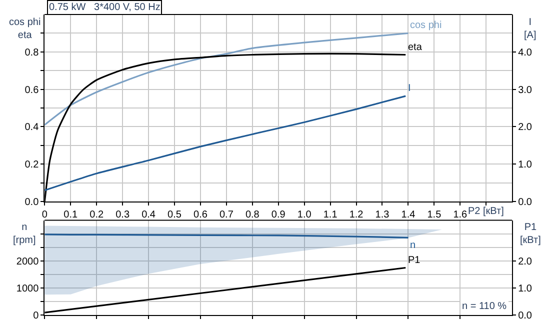 This screenshot has height=330, width=544. Describe the element at coordinates (415, 47) in the screenshot. I see `series-label: eta` at that location.